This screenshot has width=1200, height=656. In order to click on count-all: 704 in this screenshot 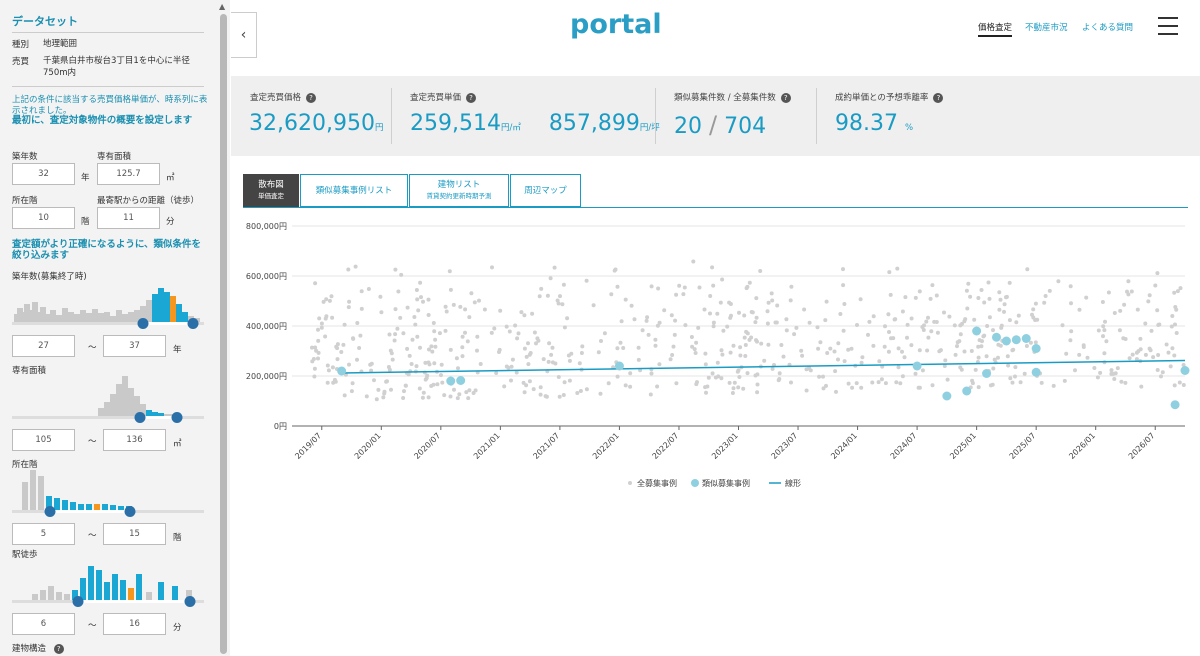, I will do `click(745, 126)`.